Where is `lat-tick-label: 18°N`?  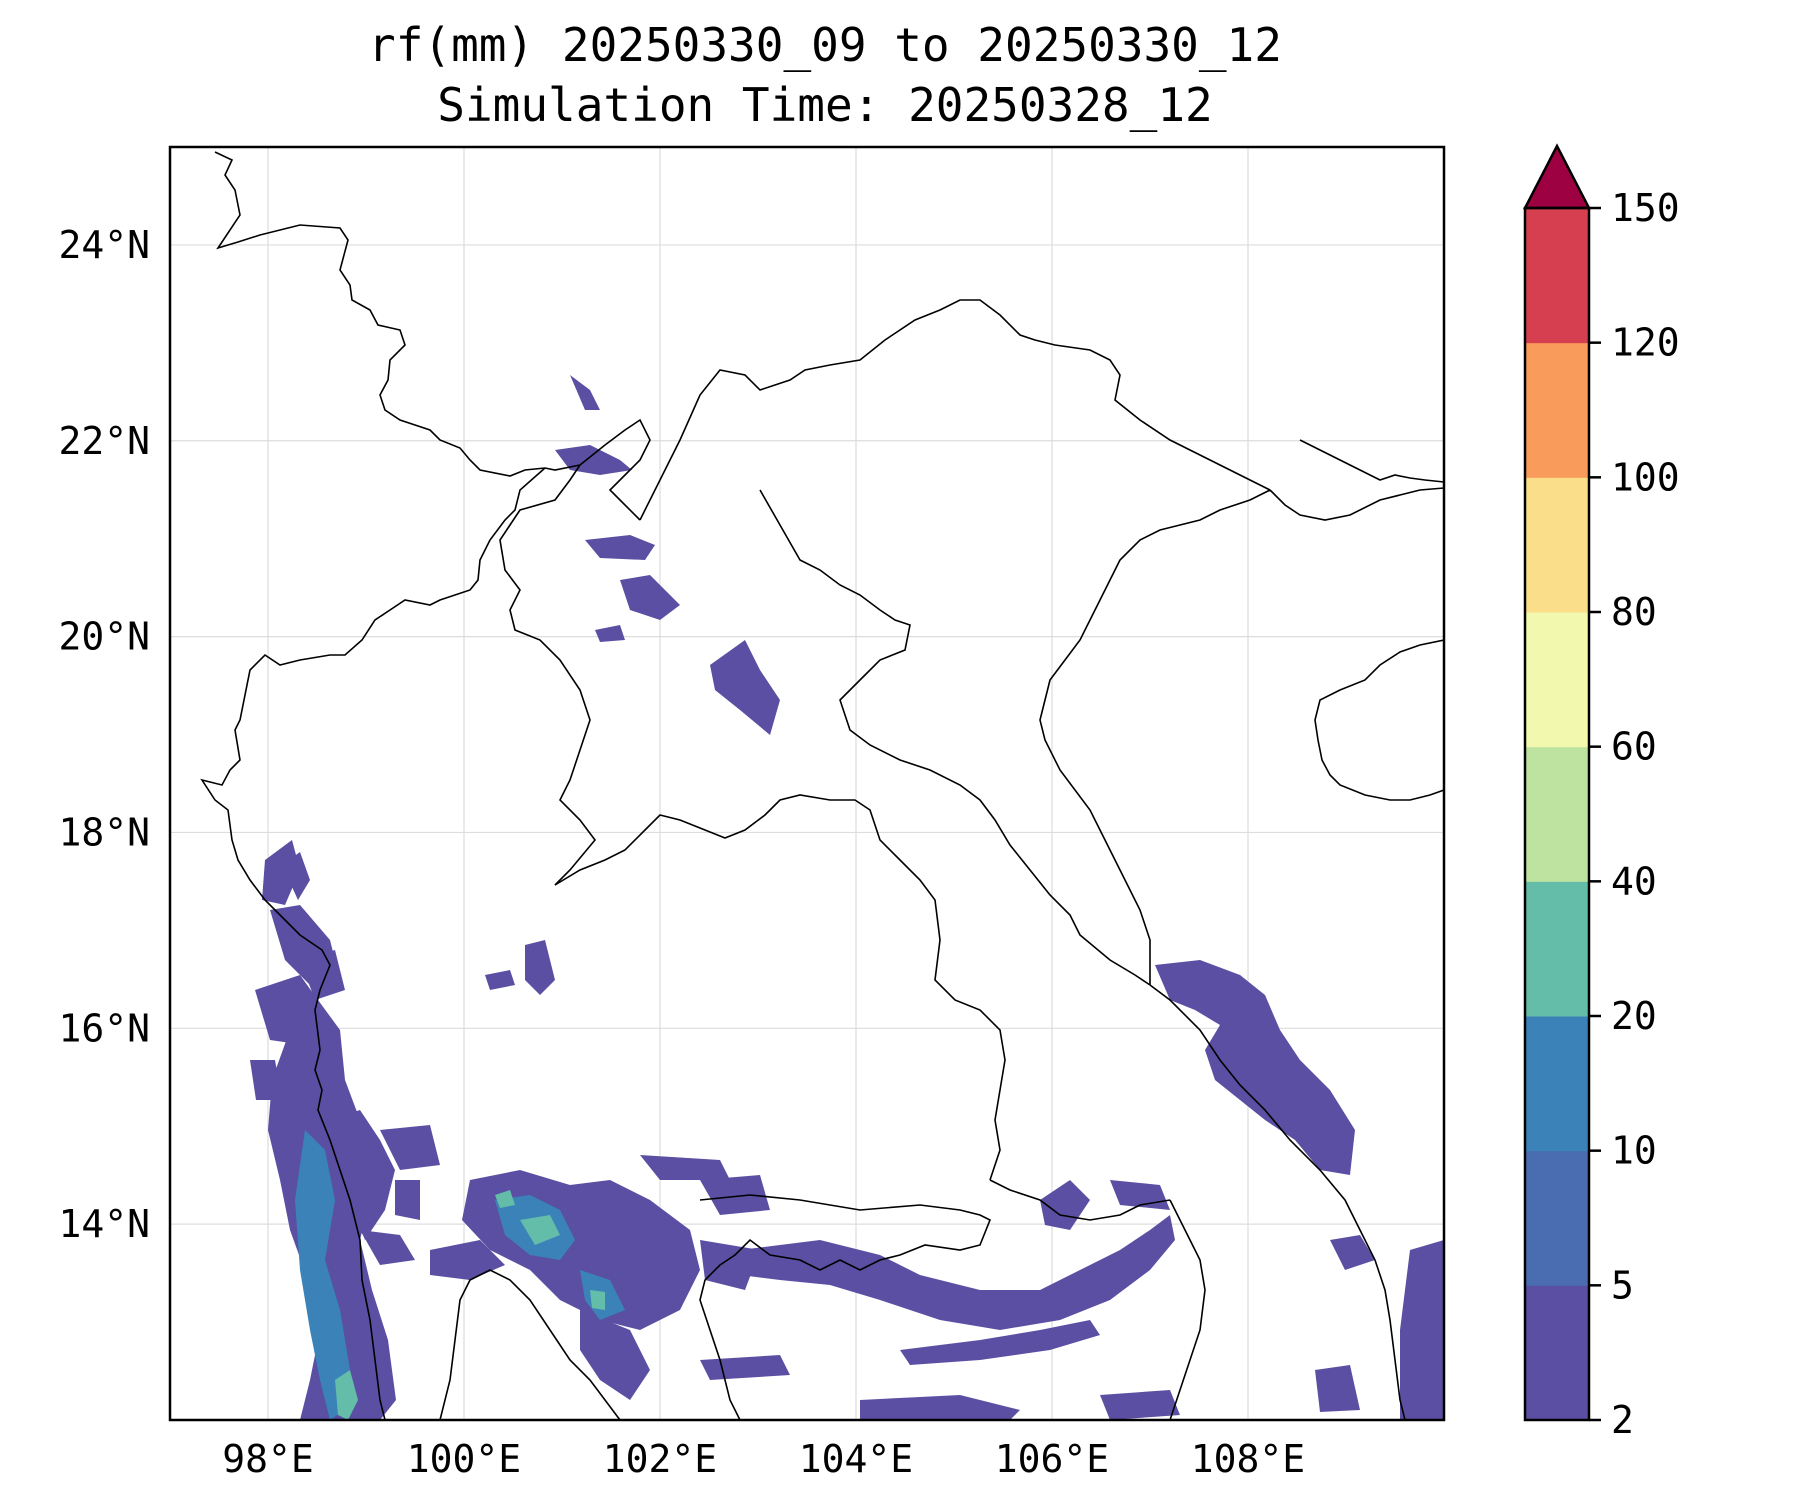 lat-tick-label: 18°N is located at coordinates (104, 832).